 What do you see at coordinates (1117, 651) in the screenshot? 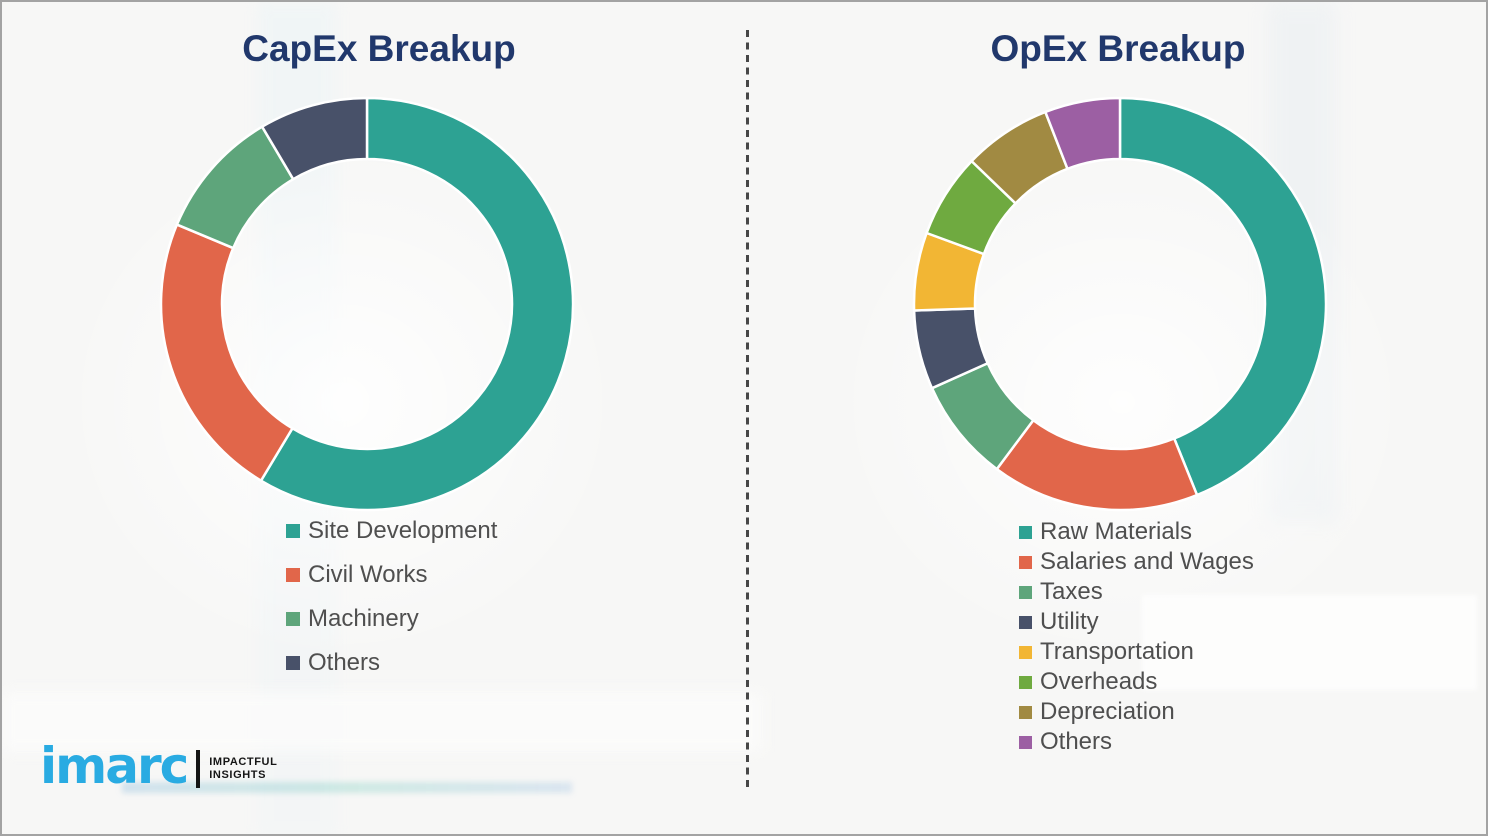
I see `legend-label: Transportation` at bounding box center [1117, 651].